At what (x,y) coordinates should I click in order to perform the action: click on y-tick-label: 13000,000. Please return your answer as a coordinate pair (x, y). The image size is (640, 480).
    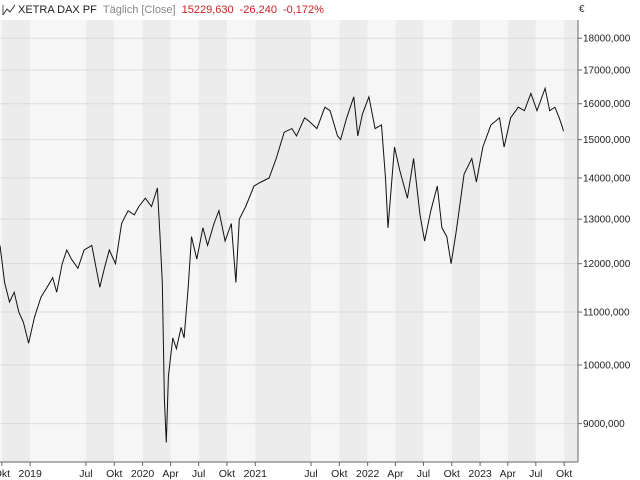
    Looking at the image, I should click on (607, 220).